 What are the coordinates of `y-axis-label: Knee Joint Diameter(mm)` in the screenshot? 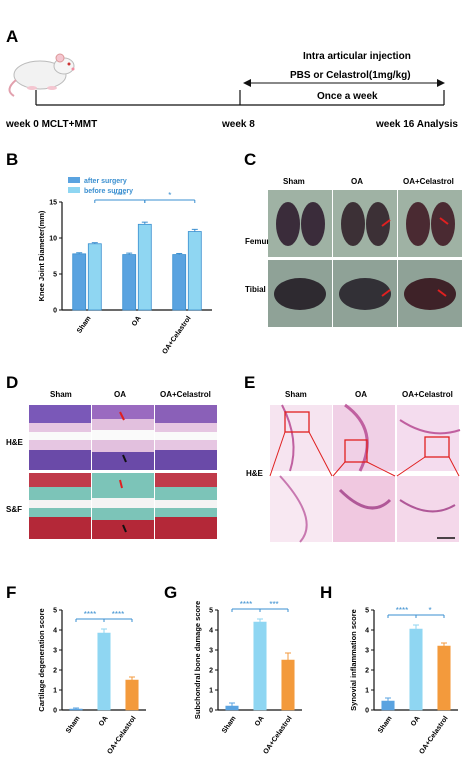 It's located at (41, 255).